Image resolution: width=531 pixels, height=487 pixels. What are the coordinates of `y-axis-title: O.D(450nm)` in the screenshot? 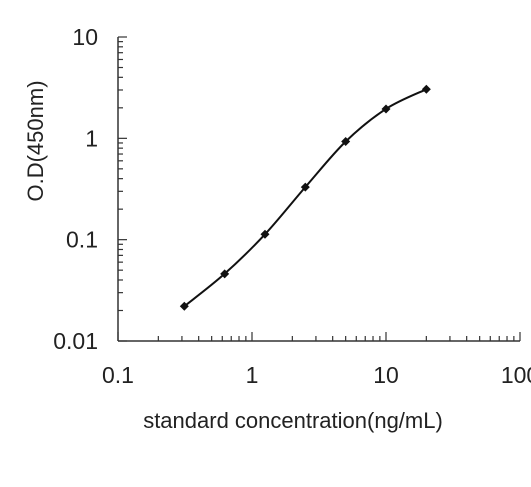 It's located at (35, 140).